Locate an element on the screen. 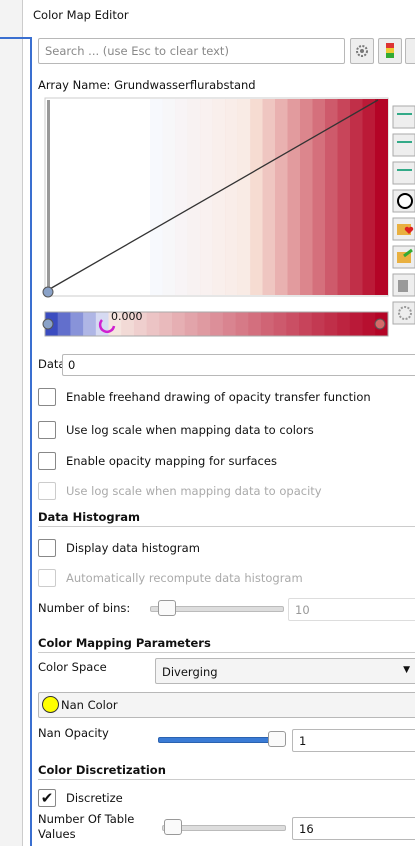  colorbar-label: 0.000 is located at coordinates (127, 316).